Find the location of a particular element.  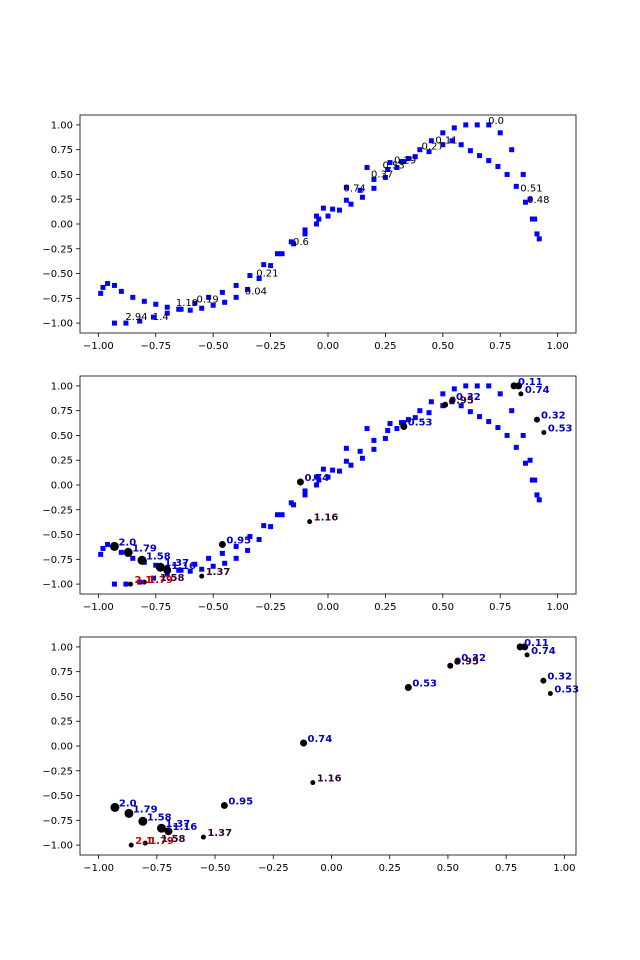

y-tick-label: −0.25 is located at coordinates (57, 771).